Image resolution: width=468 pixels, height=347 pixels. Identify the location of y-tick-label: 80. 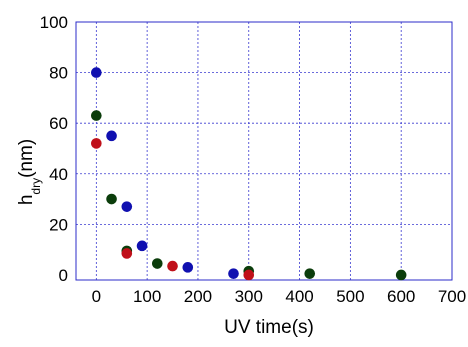
(58, 73).